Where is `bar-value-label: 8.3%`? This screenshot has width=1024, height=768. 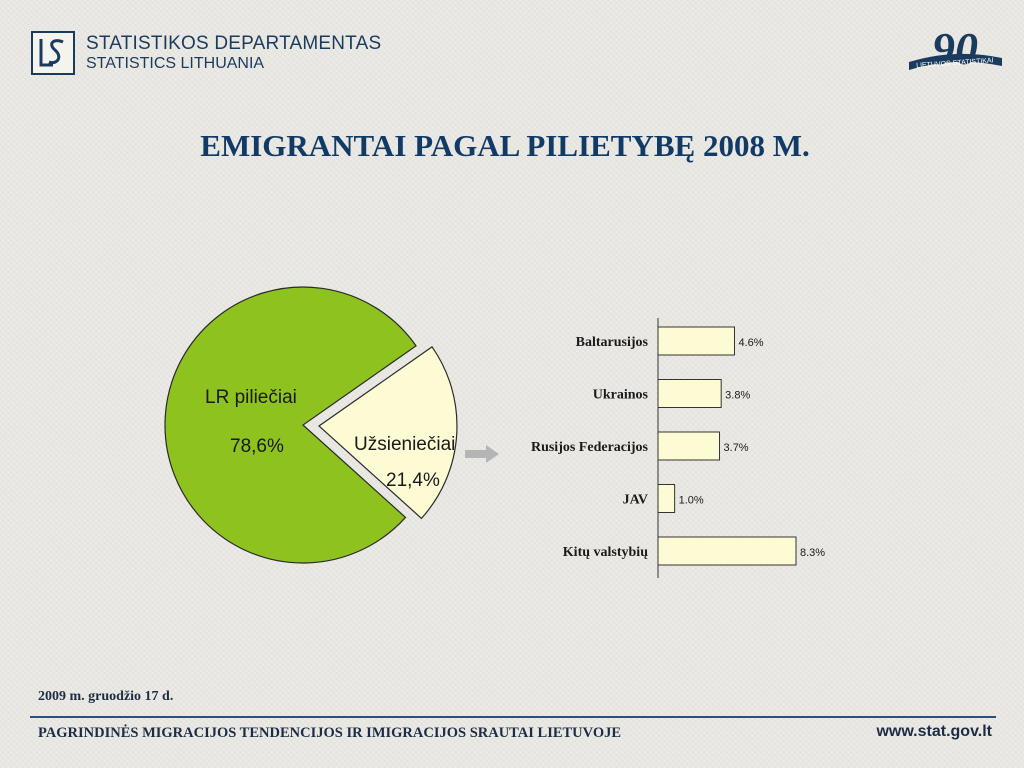 bar-value-label: 8.3% is located at coordinates (812, 553).